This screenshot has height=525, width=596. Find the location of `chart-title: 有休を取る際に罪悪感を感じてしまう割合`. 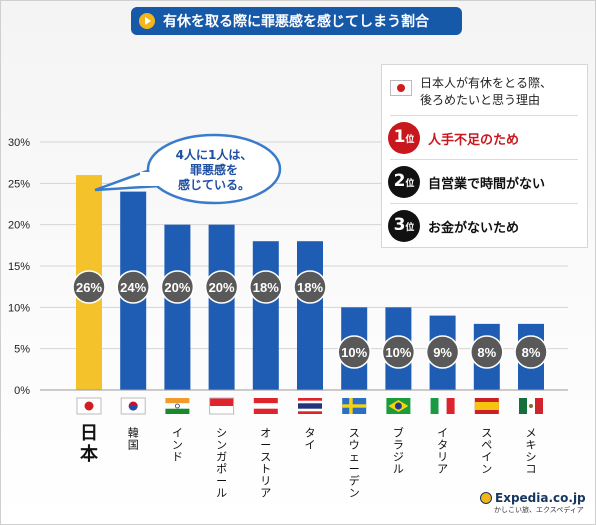

chart-title: 有休を取る際に罪悪感を感じてしまう割合 is located at coordinates (296, 21).